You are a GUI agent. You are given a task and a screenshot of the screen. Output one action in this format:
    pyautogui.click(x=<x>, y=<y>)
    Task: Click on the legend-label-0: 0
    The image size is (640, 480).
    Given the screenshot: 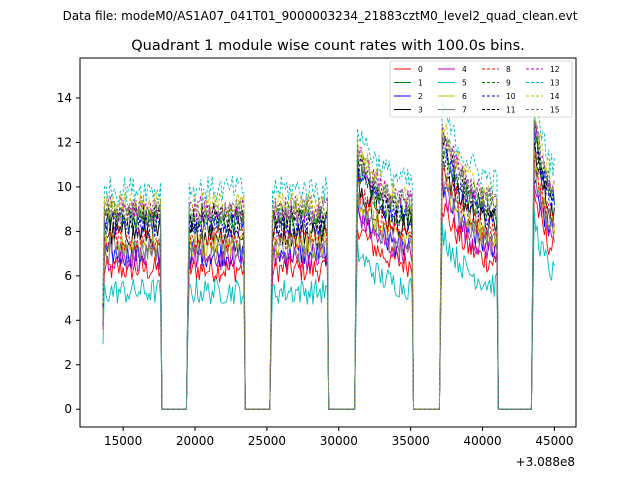 What is the action you would take?
    pyautogui.click(x=420, y=69)
    